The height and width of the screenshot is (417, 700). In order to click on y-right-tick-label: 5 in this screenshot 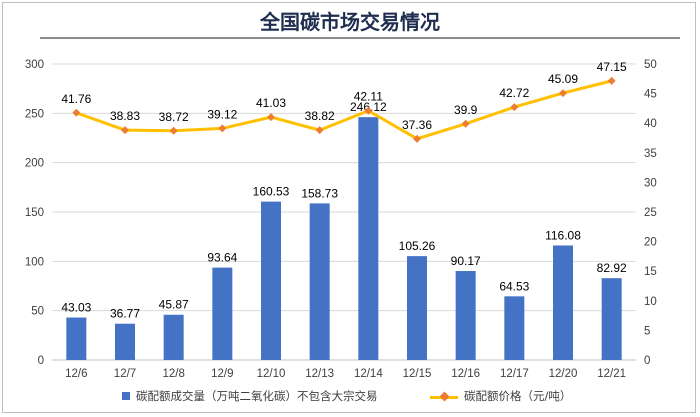, I will do `click(647, 331)`.